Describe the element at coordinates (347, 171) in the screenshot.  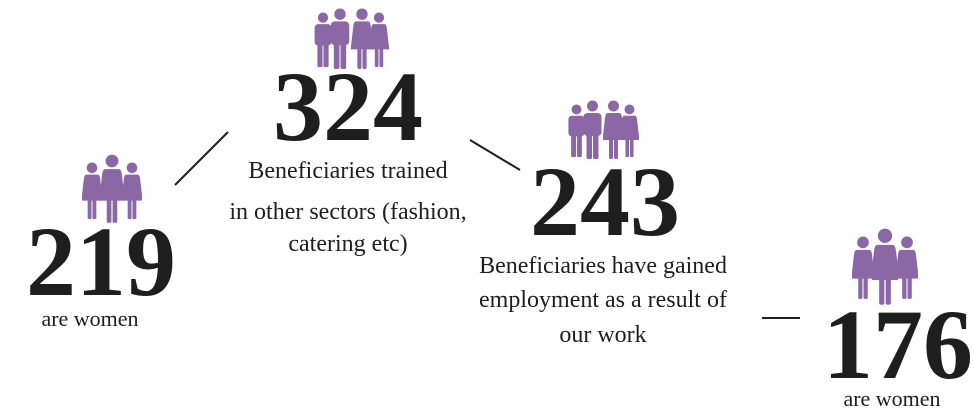
I see `stat-caption: Beneficiaries trained` at that location.